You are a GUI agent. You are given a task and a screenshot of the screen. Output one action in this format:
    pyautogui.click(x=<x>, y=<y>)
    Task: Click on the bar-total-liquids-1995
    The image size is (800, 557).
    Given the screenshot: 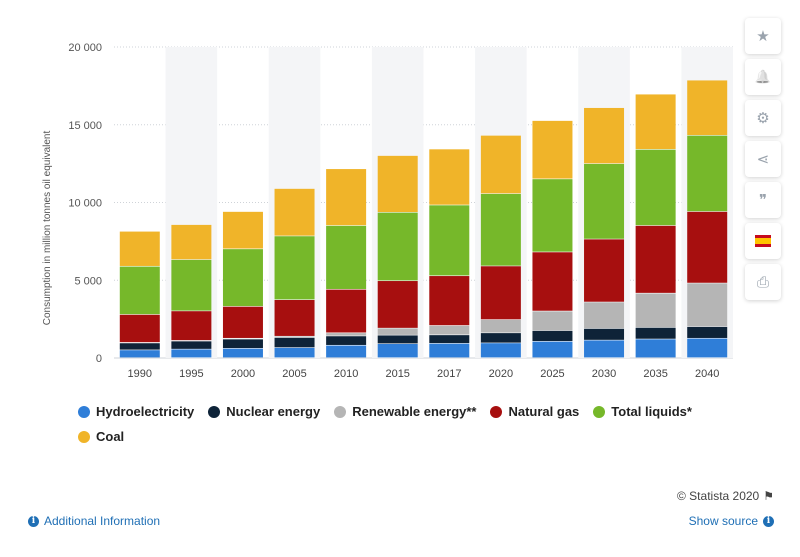 What is the action you would take?
    pyautogui.click(x=191, y=285)
    